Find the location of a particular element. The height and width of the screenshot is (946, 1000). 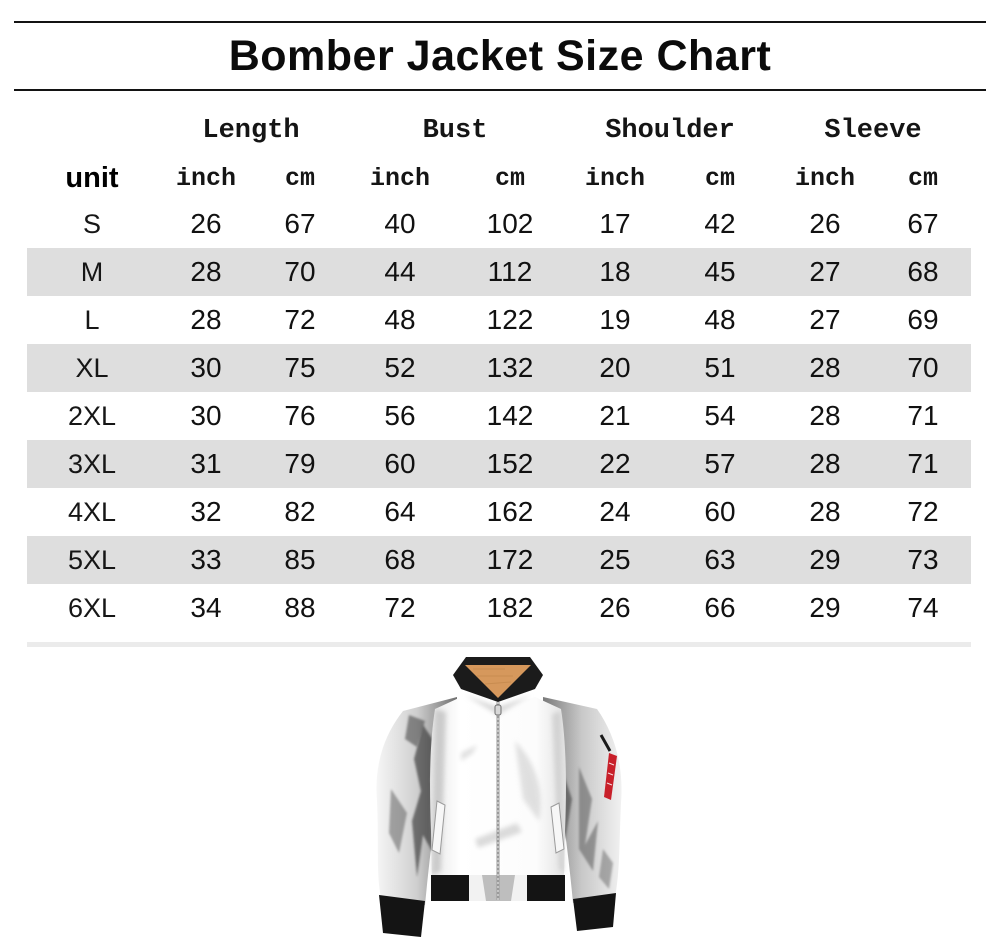

measurement-value: 32 is located at coordinates (206, 511).